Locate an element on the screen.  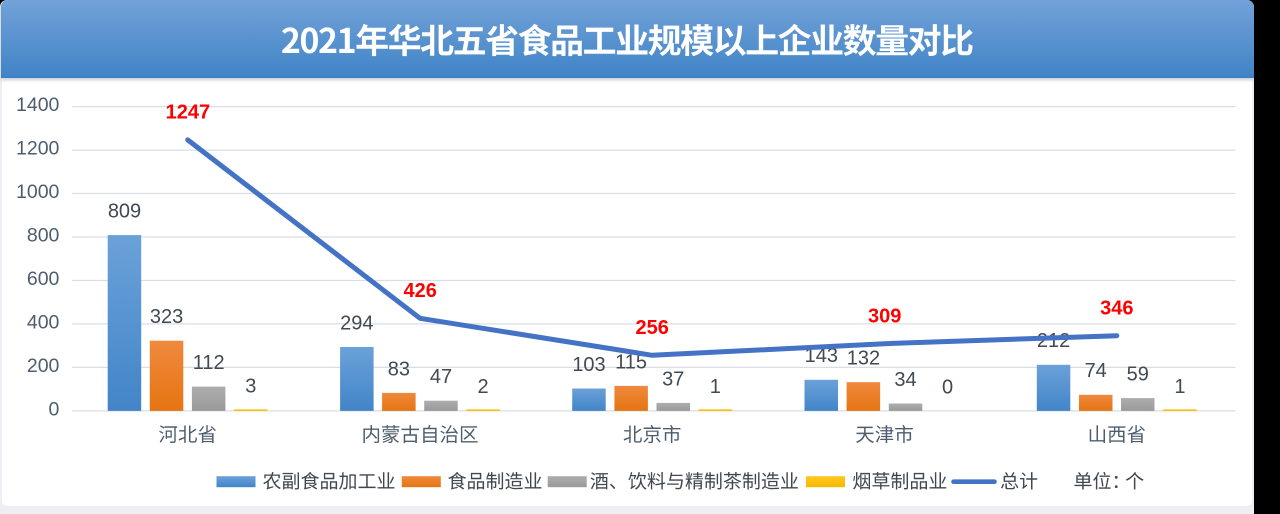
svg-text: 112 is located at coordinates (209, 363).